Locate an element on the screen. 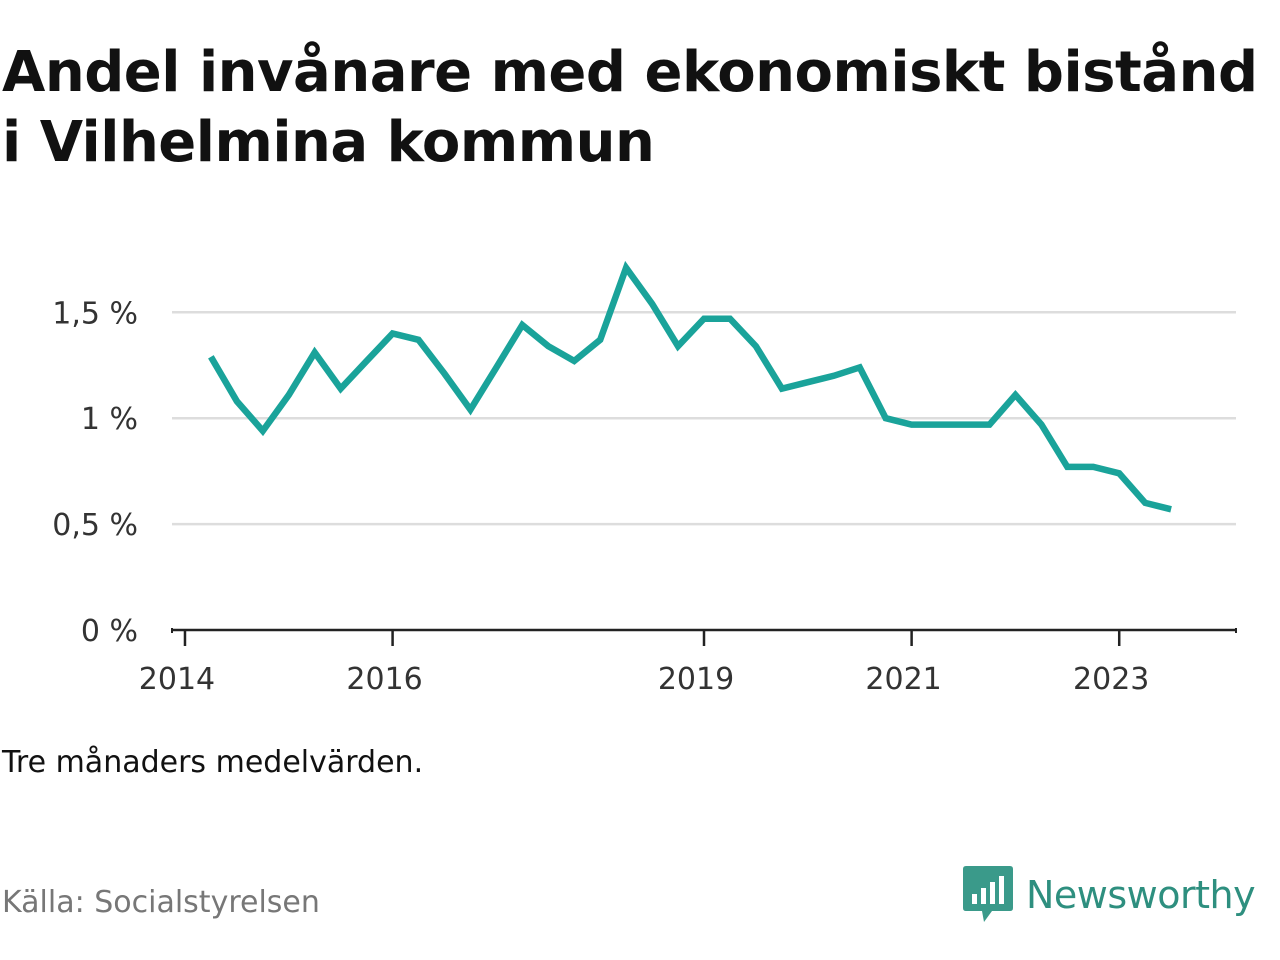  y-tick-label: 0,5 % is located at coordinates (95, 525).